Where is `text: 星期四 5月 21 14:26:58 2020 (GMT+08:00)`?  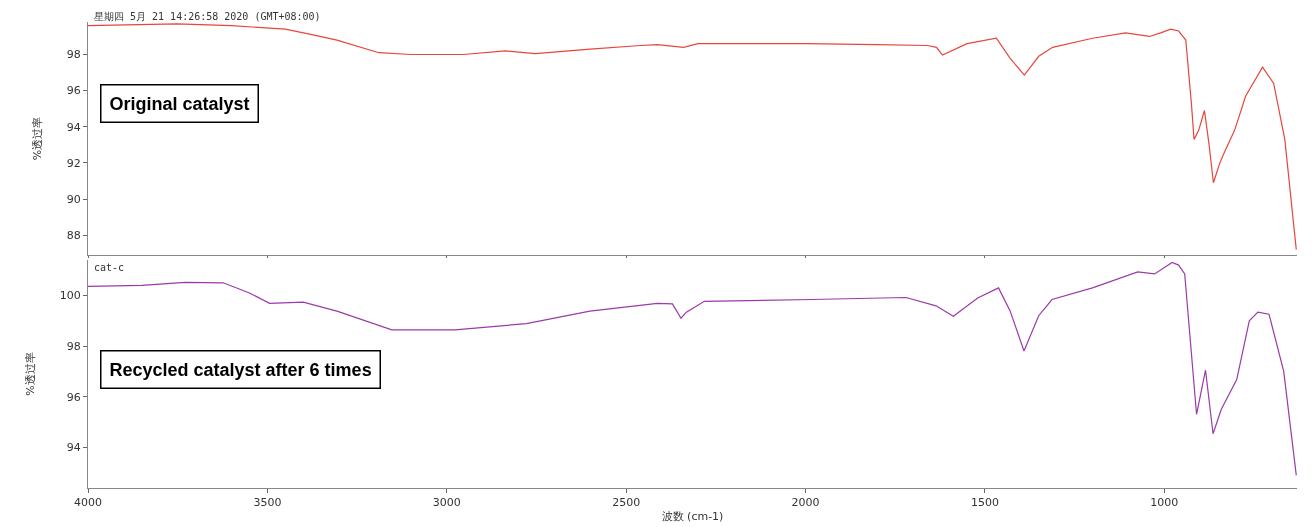 text: 星期四 5月 21 14:26:58 2020 (GMT+08:00) is located at coordinates (207, 16).